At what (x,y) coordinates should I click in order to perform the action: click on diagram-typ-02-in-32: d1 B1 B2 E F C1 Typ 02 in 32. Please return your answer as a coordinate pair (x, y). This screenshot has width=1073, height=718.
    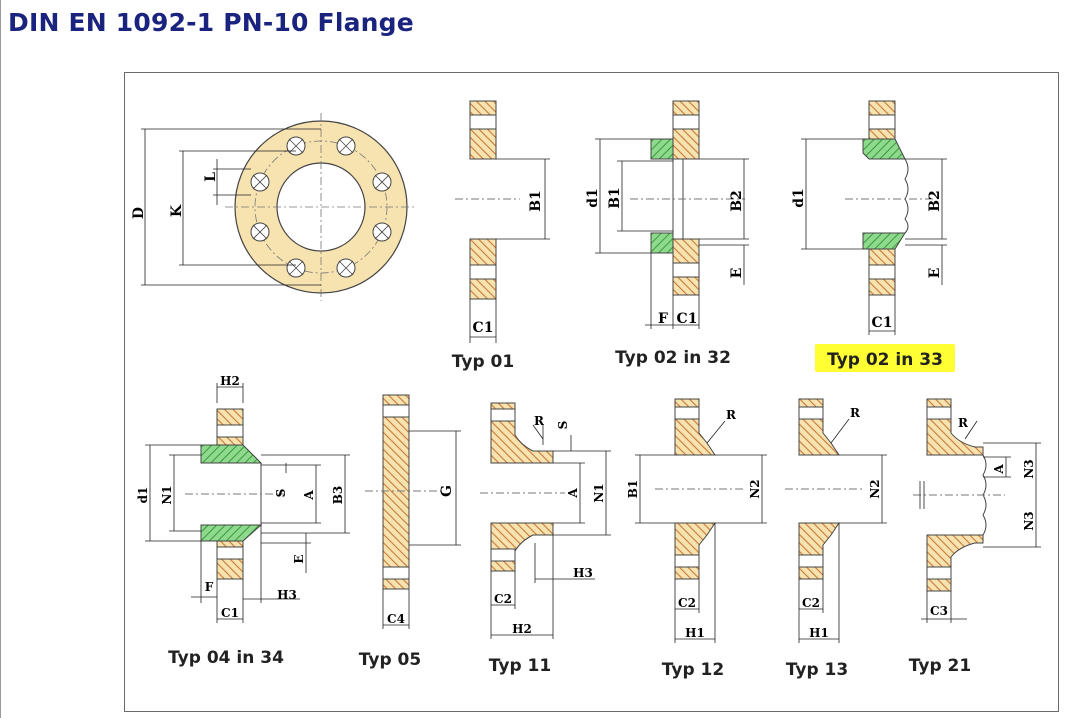
    Looking at the image, I should click on (667, 234).